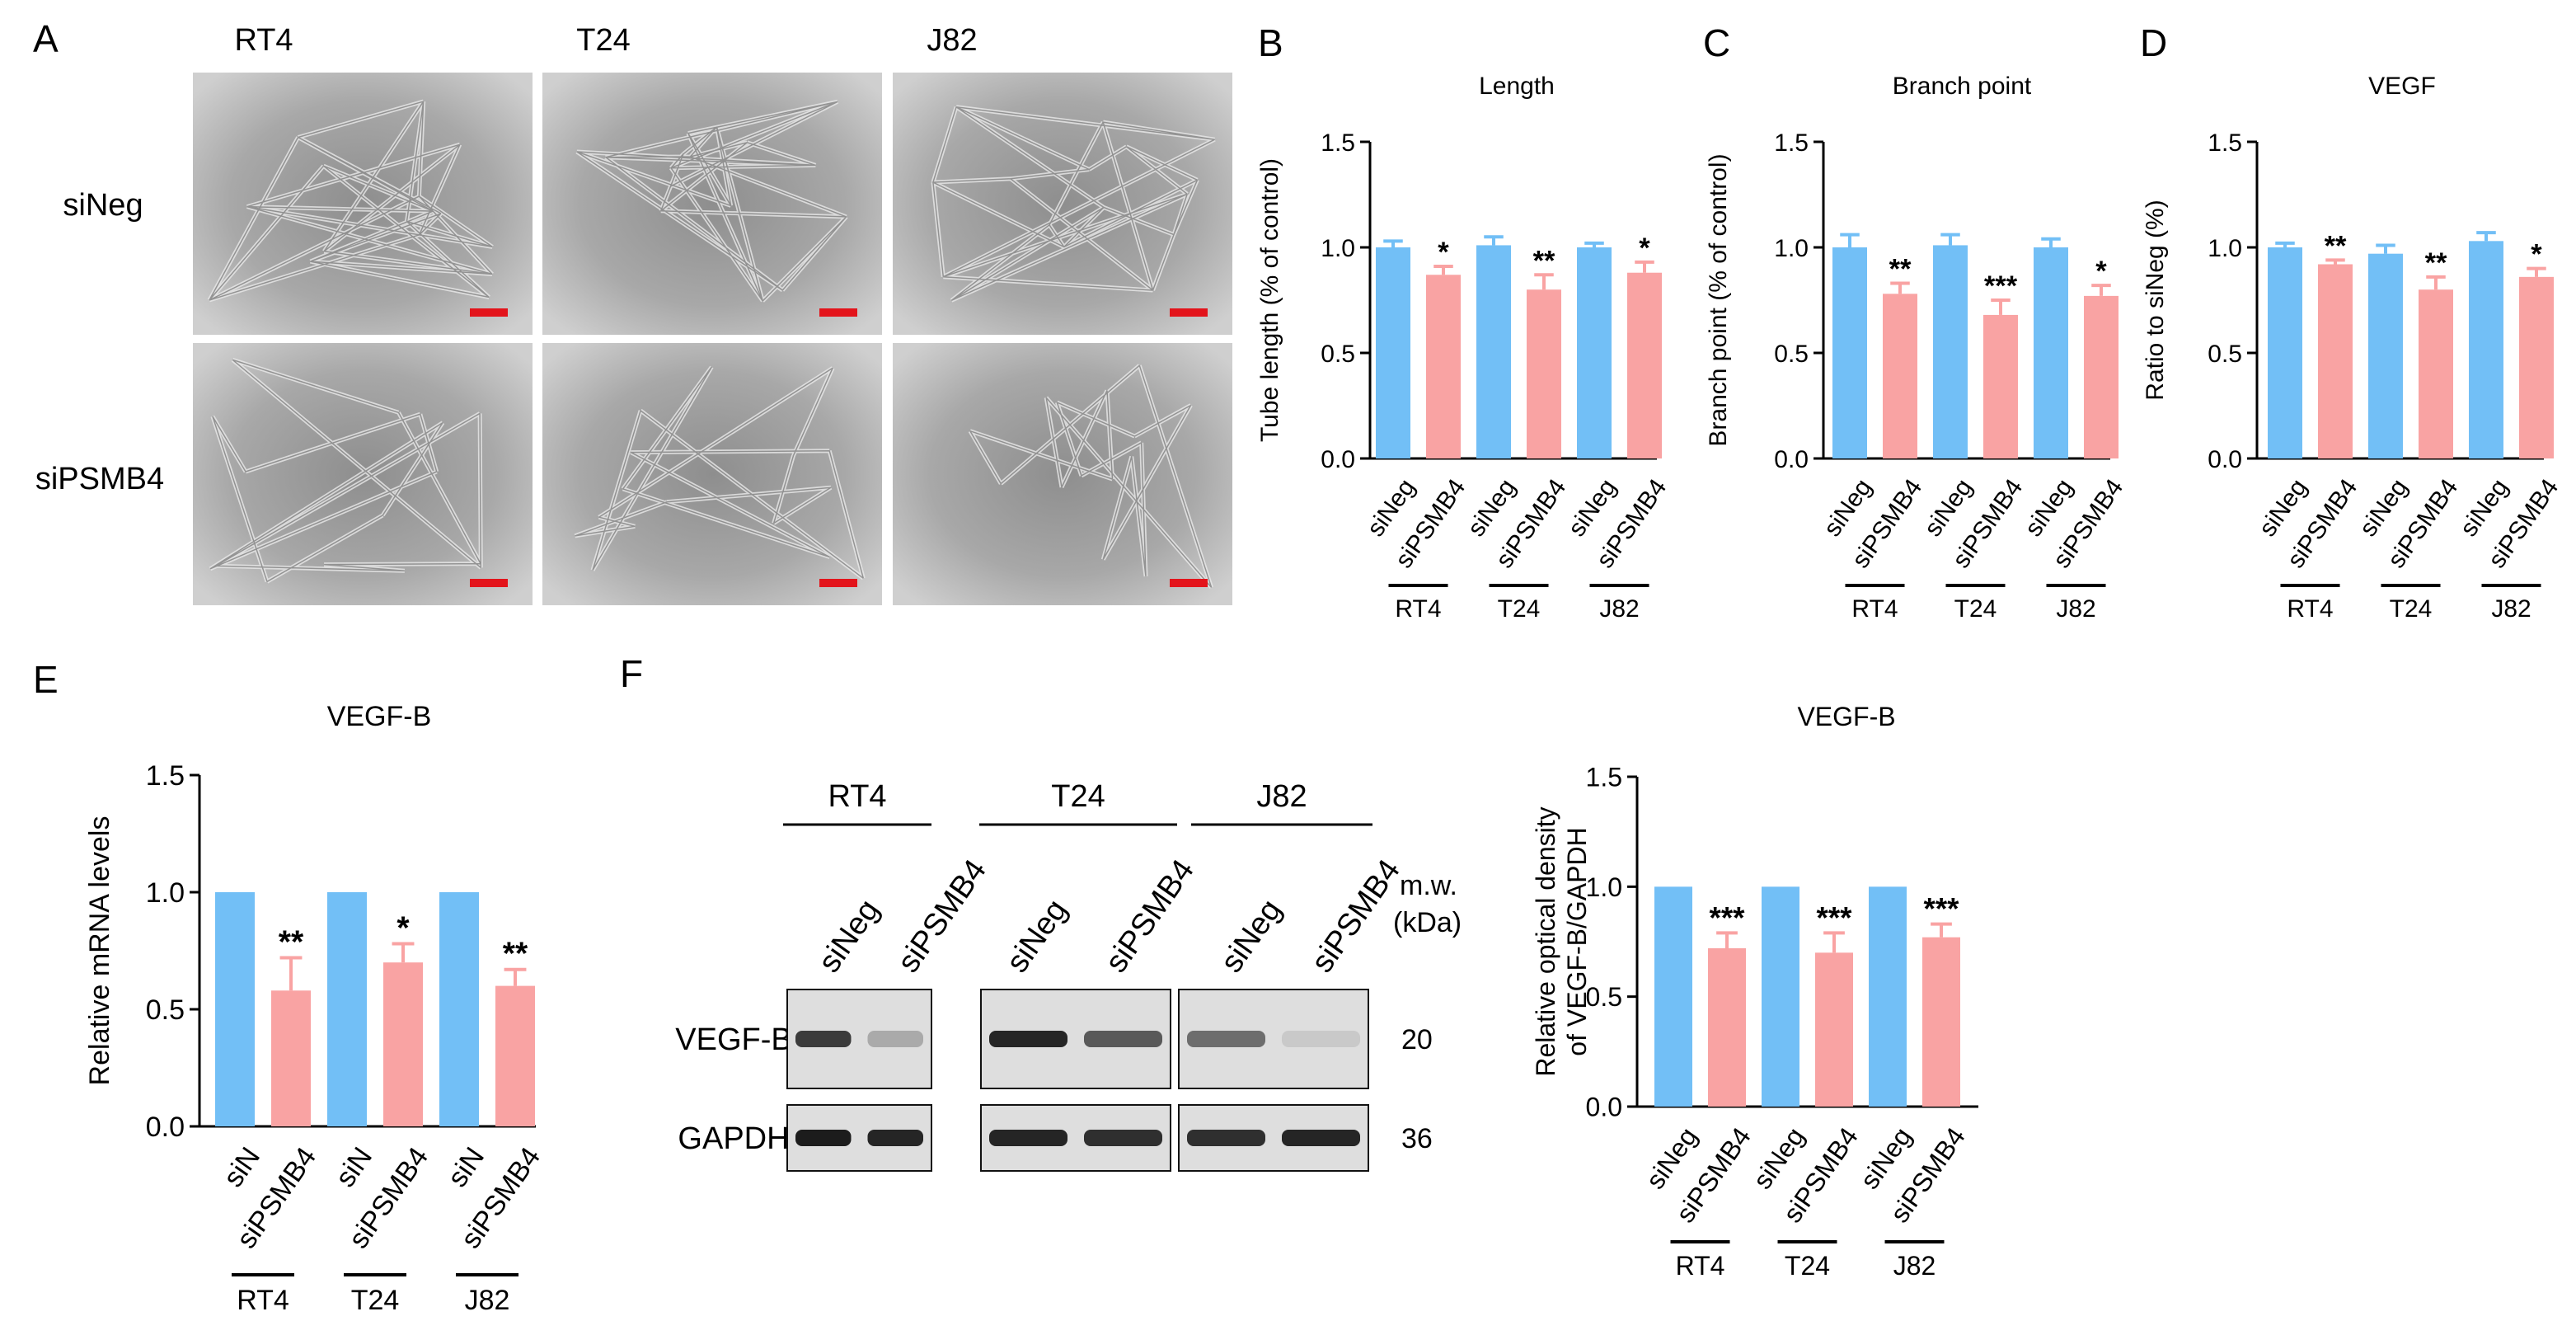 This screenshot has width=2576, height=1335. I want to click on mw-header: m.w., so click(1428, 885).